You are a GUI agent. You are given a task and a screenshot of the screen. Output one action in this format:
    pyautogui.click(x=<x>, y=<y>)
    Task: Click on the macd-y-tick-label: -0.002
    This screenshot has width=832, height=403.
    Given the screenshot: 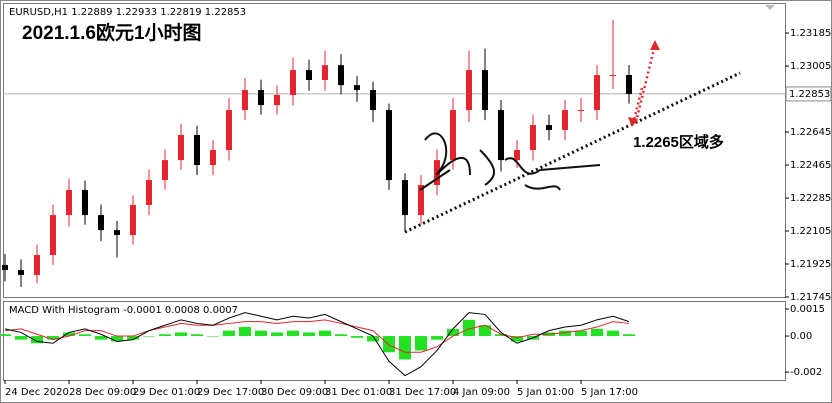 What is the action you would take?
    pyautogui.click(x=806, y=372)
    